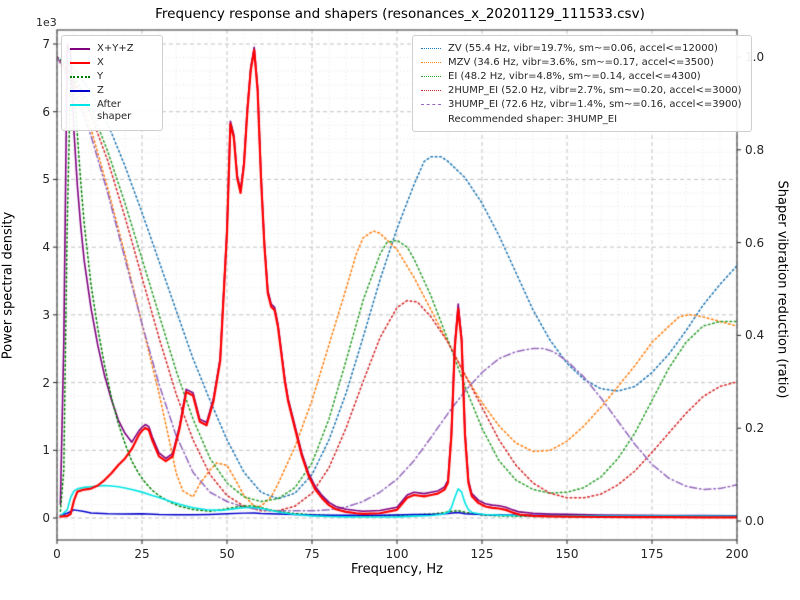 This screenshot has width=800, height=600. What do you see at coordinates (46, 22) in the screenshot?
I see `y-axis-offset-text: 1e3` at bounding box center [46, 22].